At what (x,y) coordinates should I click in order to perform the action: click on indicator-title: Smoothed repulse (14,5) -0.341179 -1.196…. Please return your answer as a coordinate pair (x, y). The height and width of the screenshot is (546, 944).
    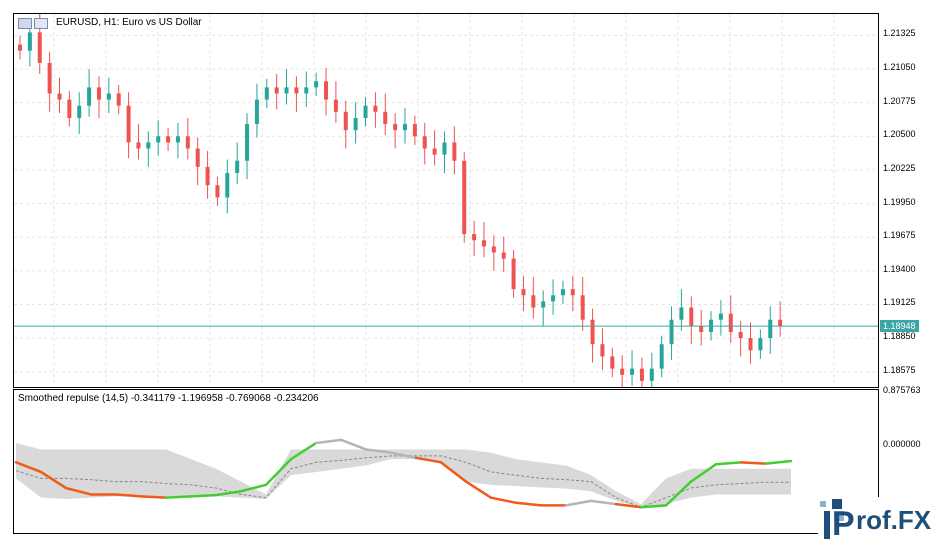
    Looking at the image, I should click on (168, 398).